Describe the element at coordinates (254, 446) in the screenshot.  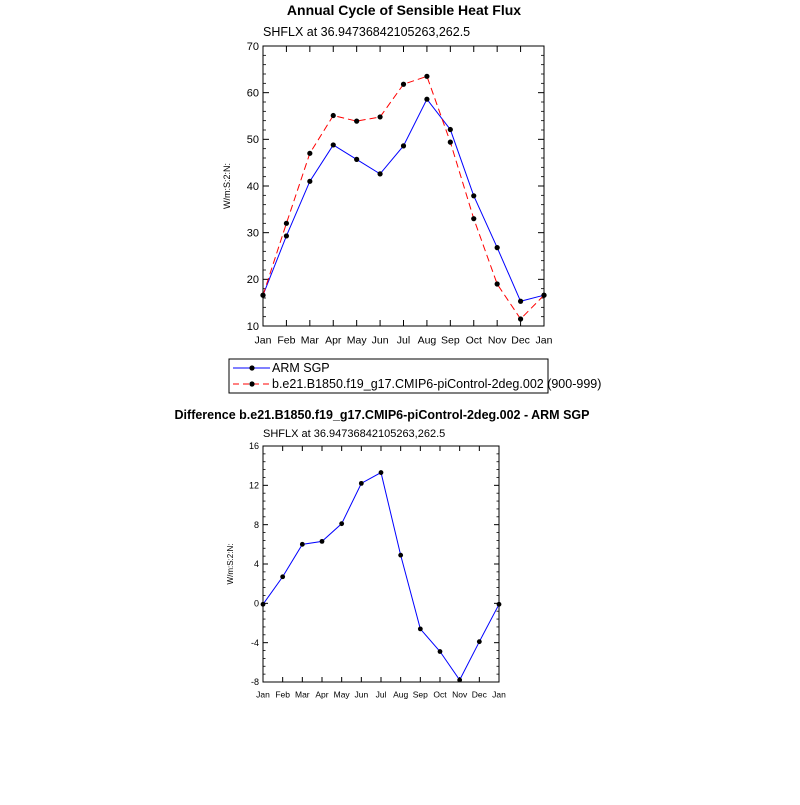
I see `y-tick-label: 16` at that location.